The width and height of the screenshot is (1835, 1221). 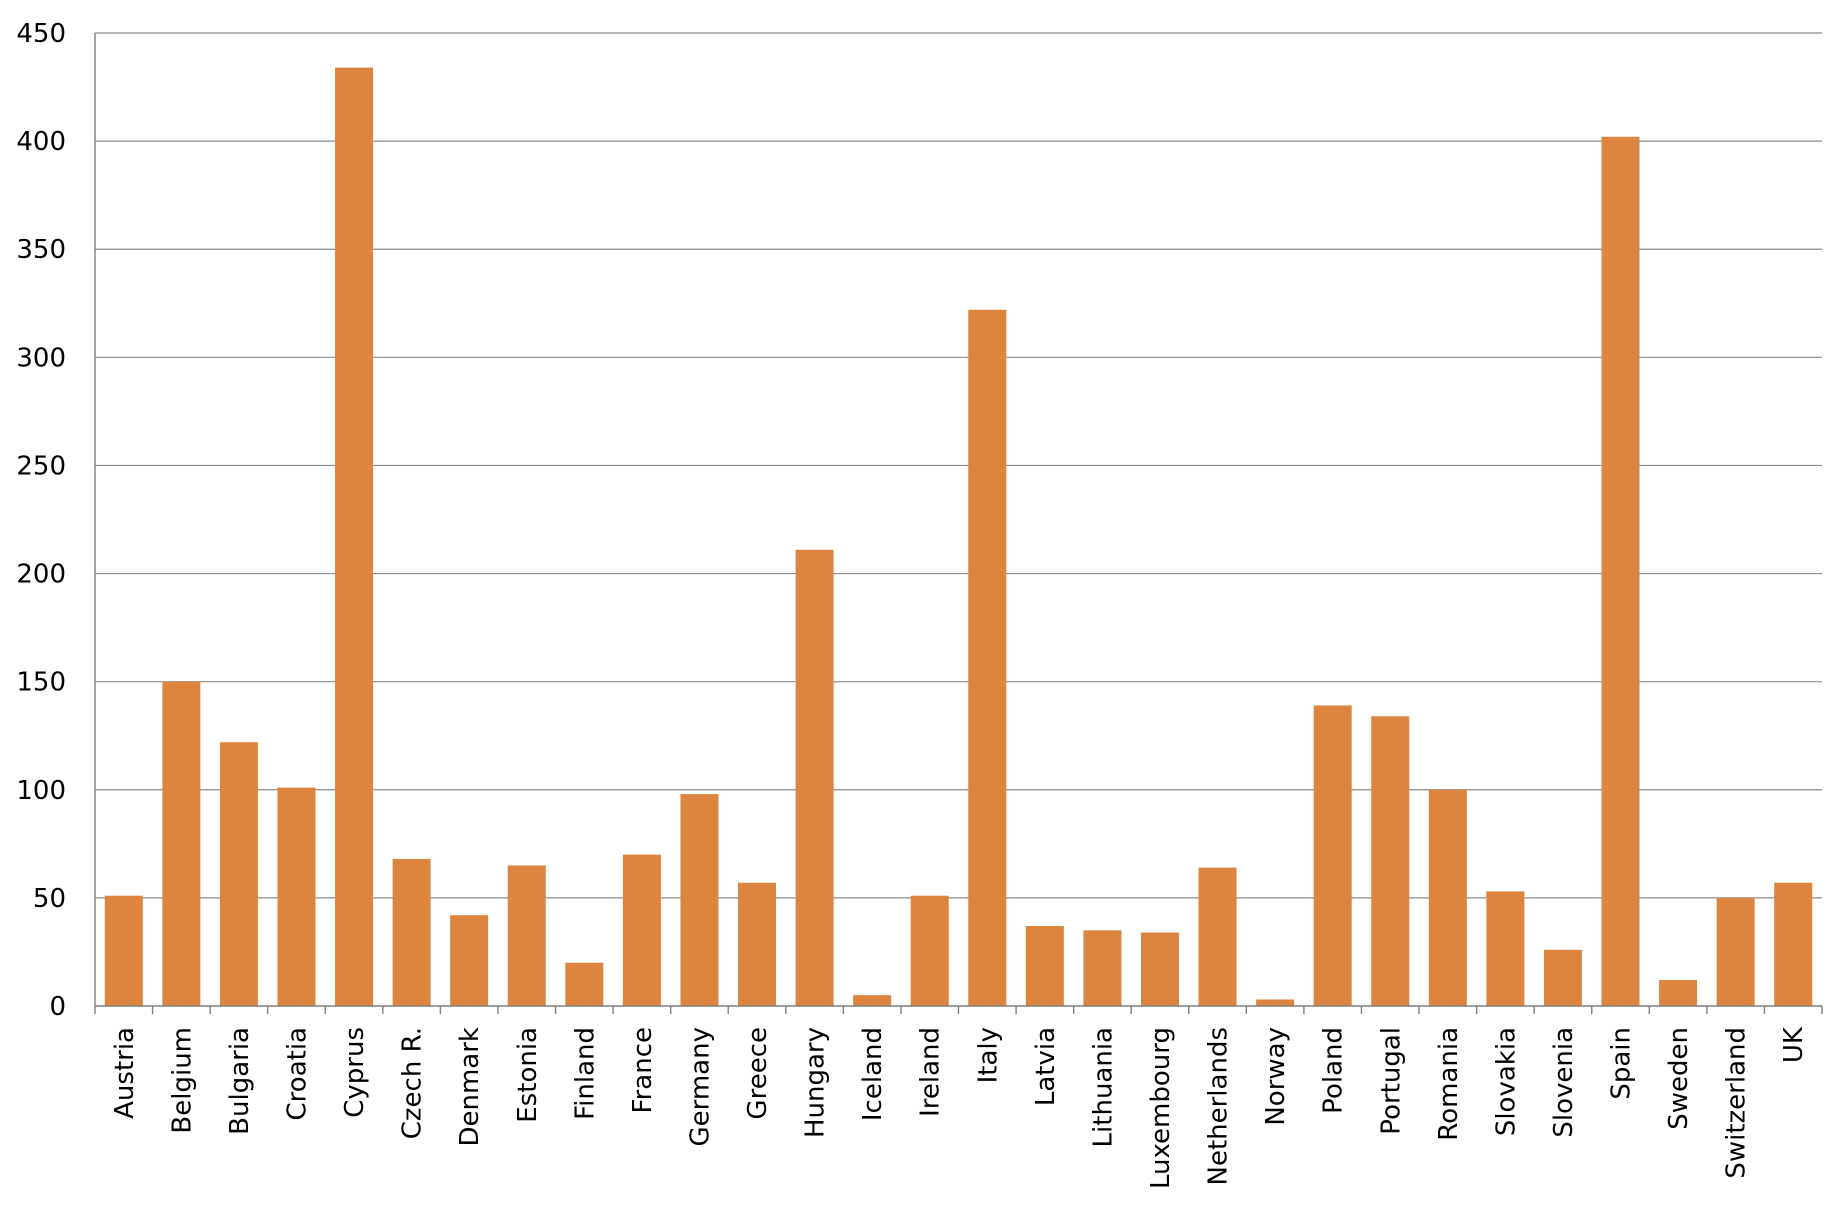 I want to click on x-category-label: Hungary, so click(x=816, y=1082).